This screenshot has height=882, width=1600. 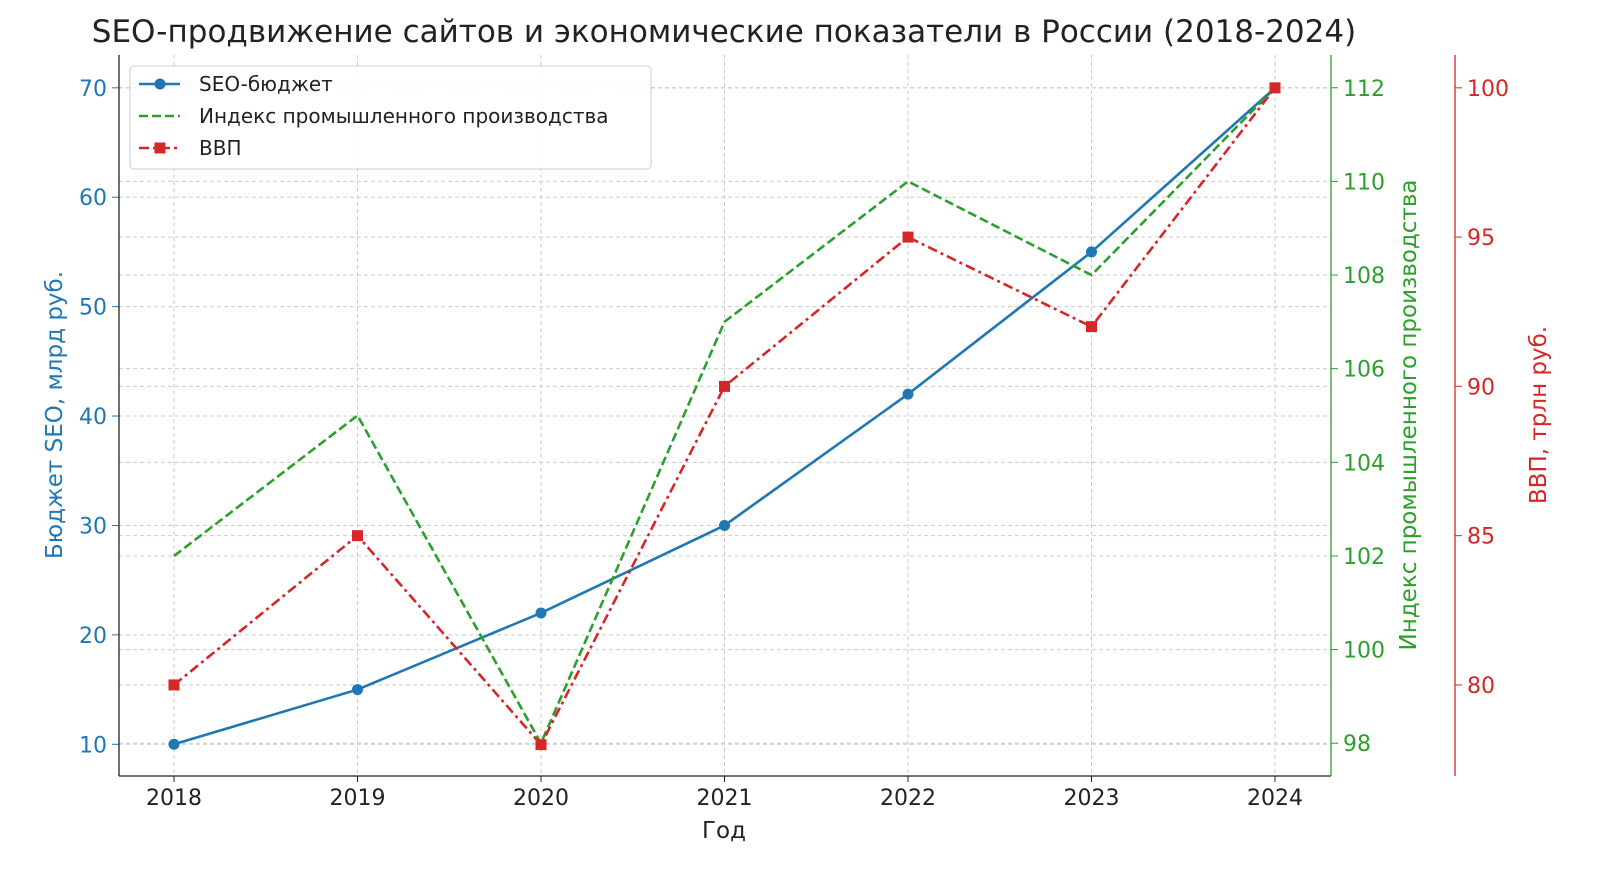 What do you see at coordinates (1481, 387) in the screenshot?
I see `right2-tick-label: 90` at bounding box center [1481, 387].